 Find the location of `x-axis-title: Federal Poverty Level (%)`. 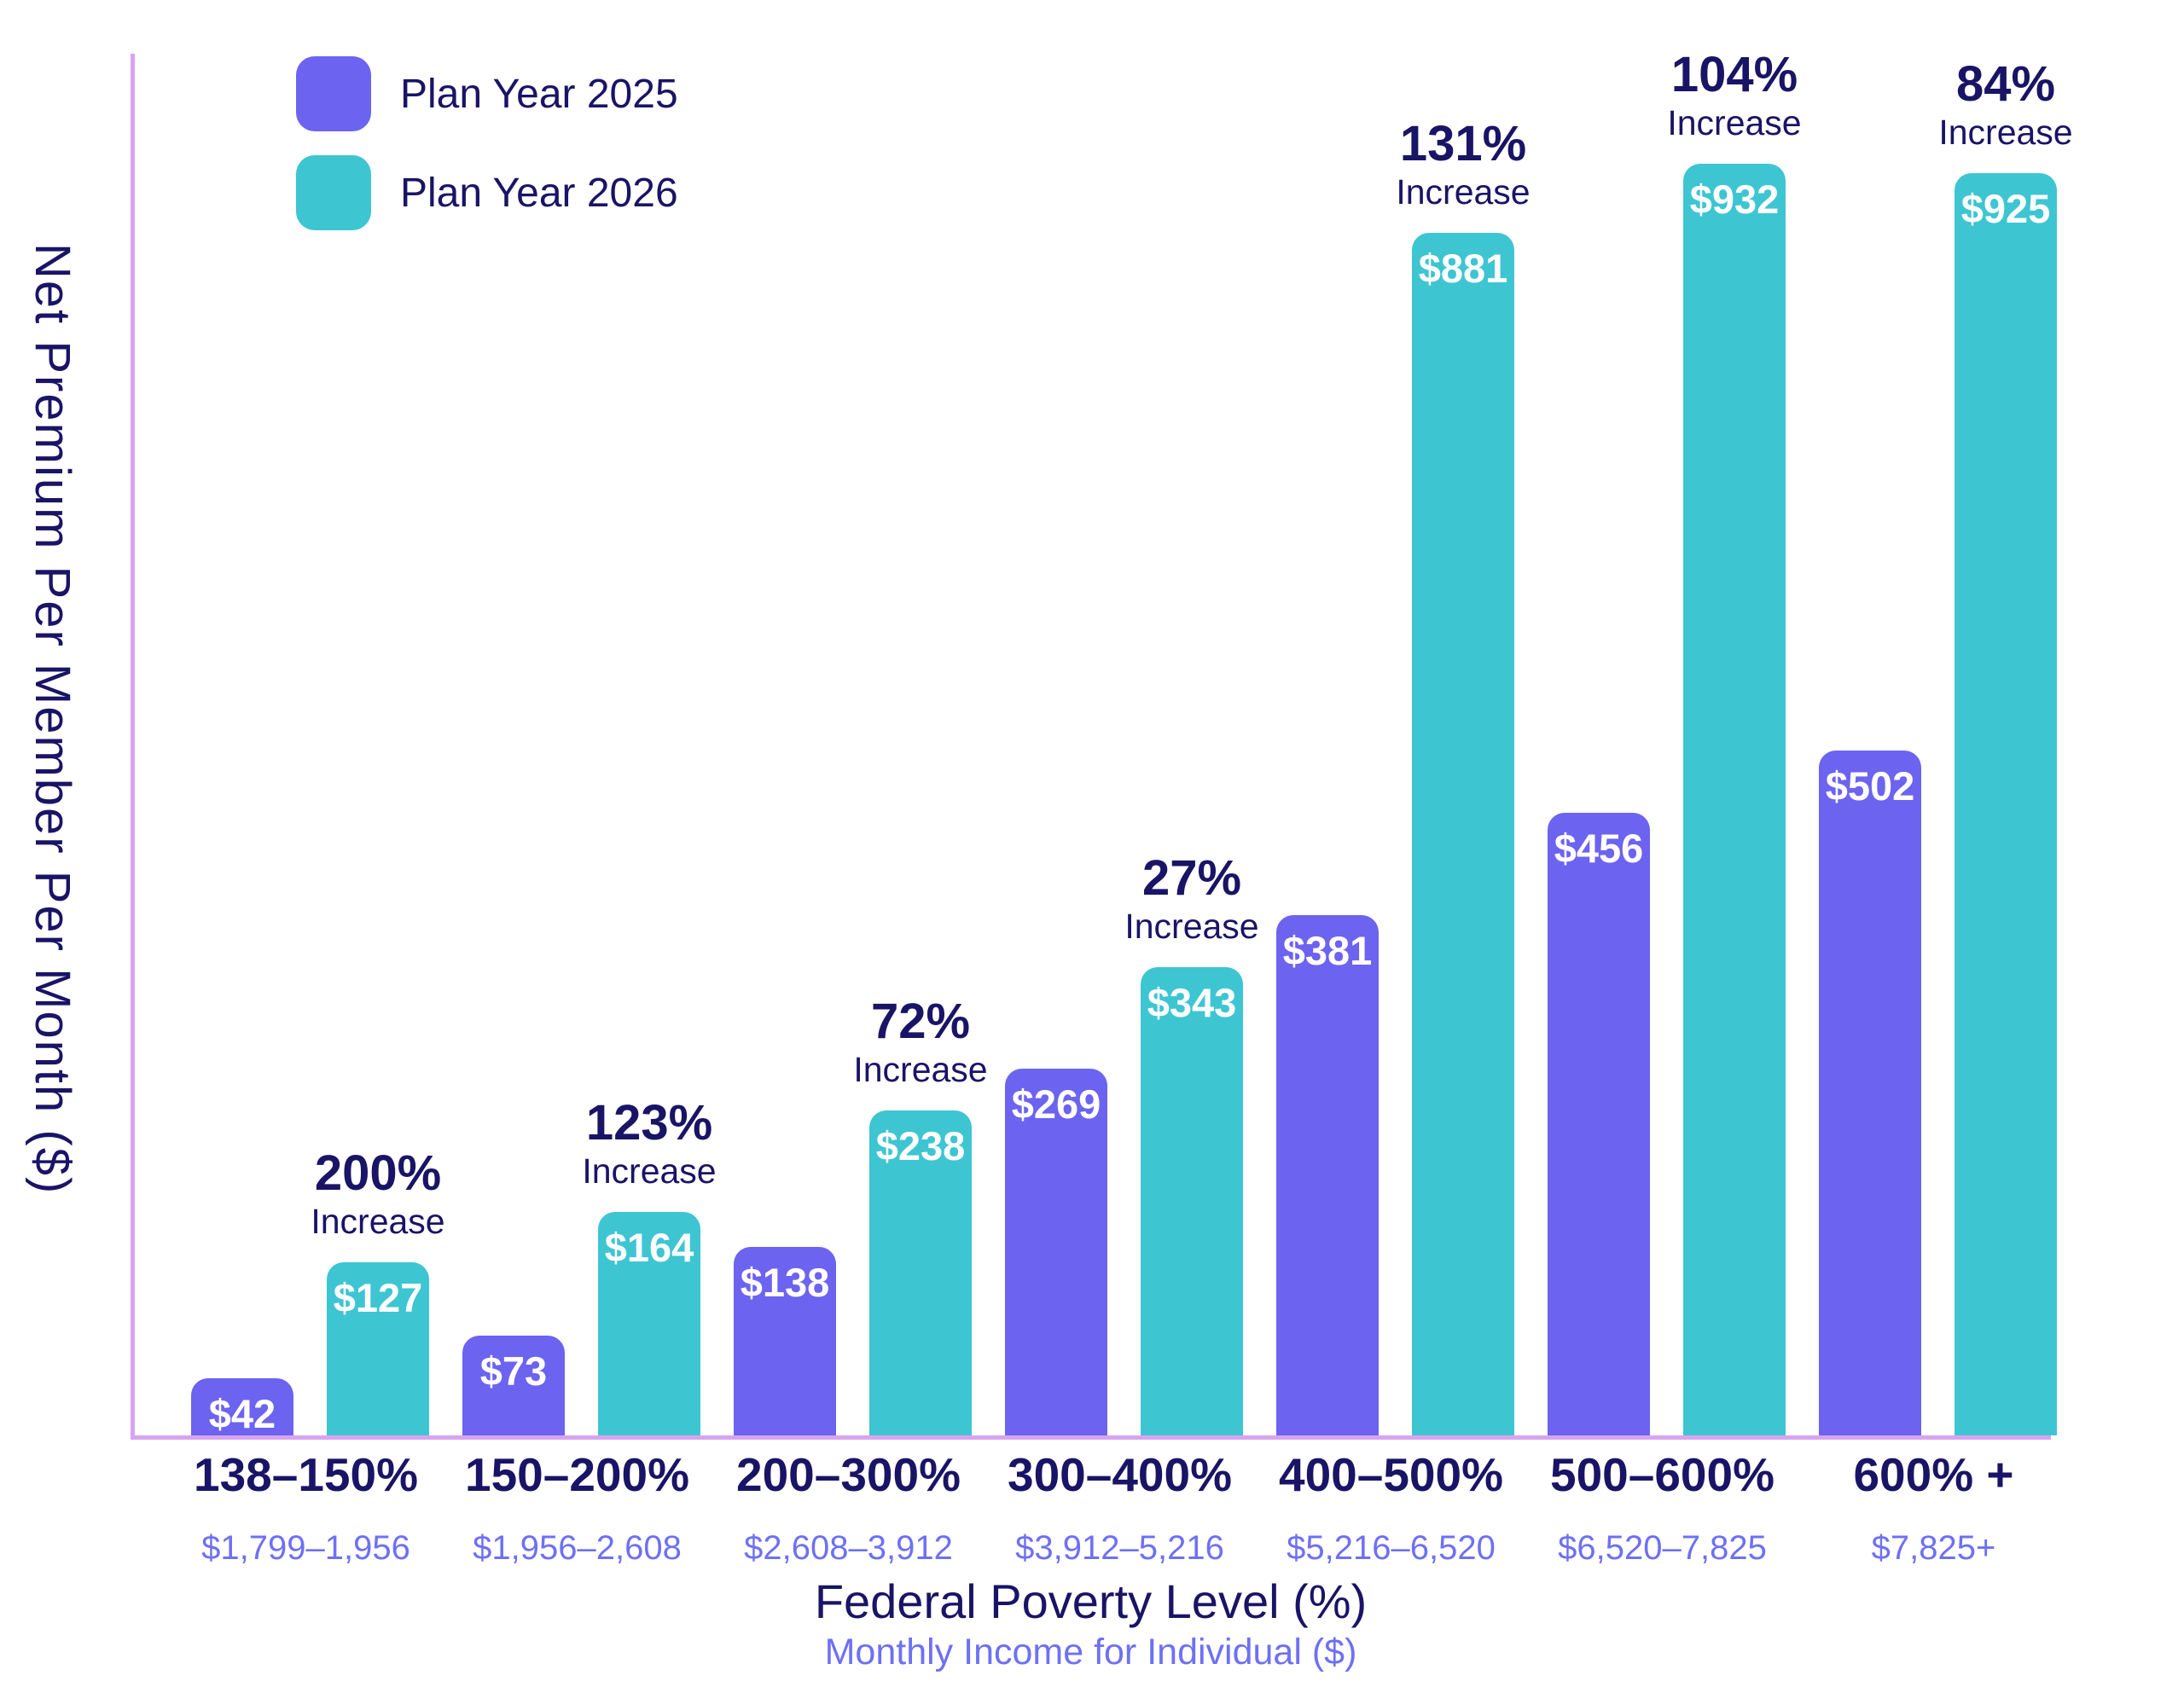

x-axis-title: Federal Poverty Level (%) is located at coordinates (1091, 1601).